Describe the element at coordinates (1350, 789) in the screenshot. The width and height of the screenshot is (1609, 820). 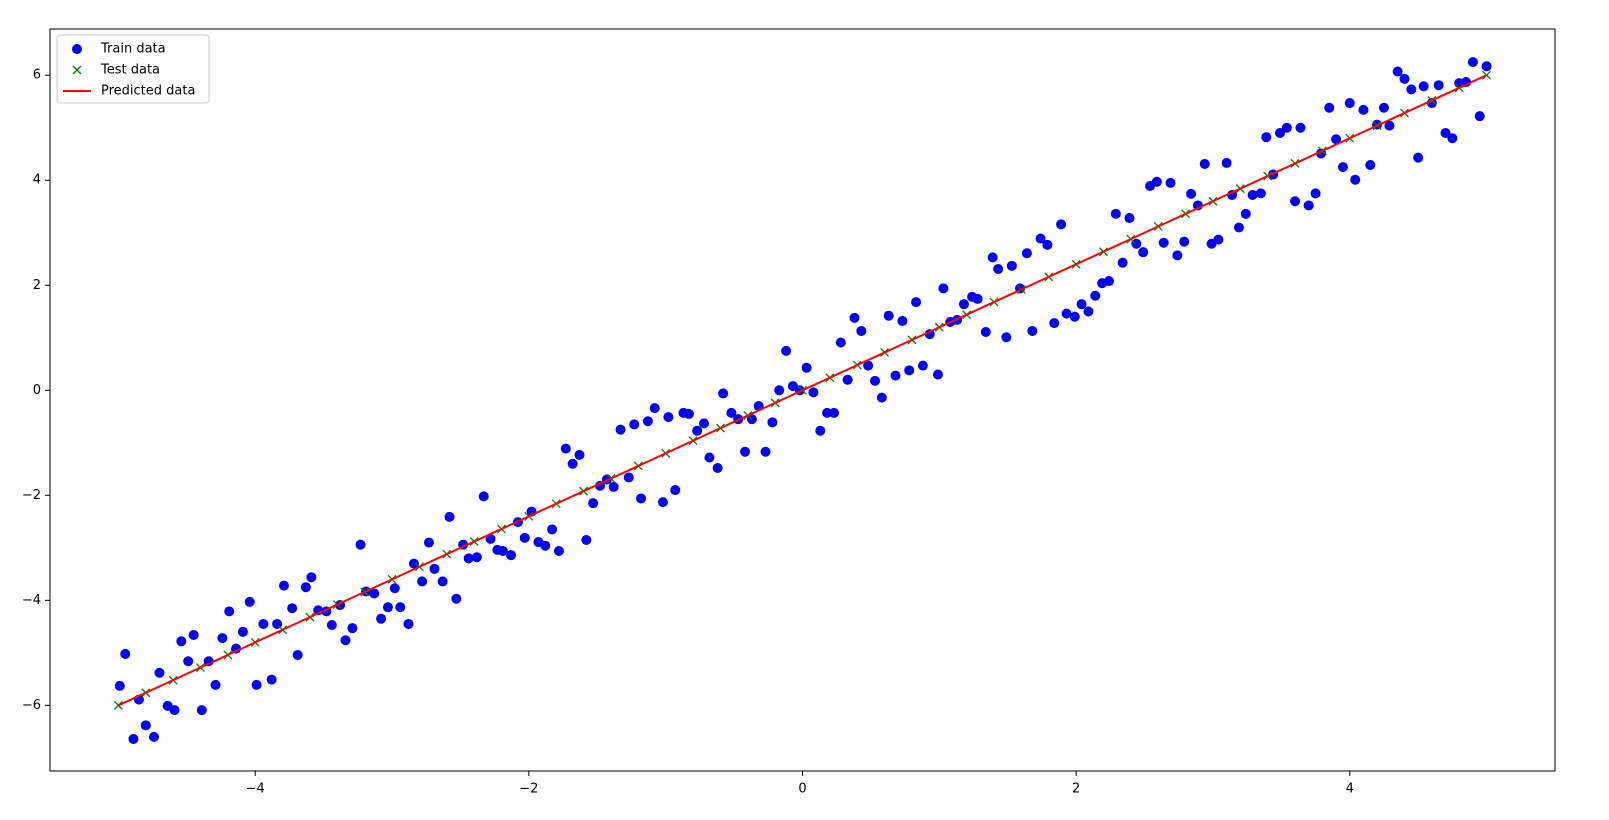
I see `x-tick-label: 4` at that location.